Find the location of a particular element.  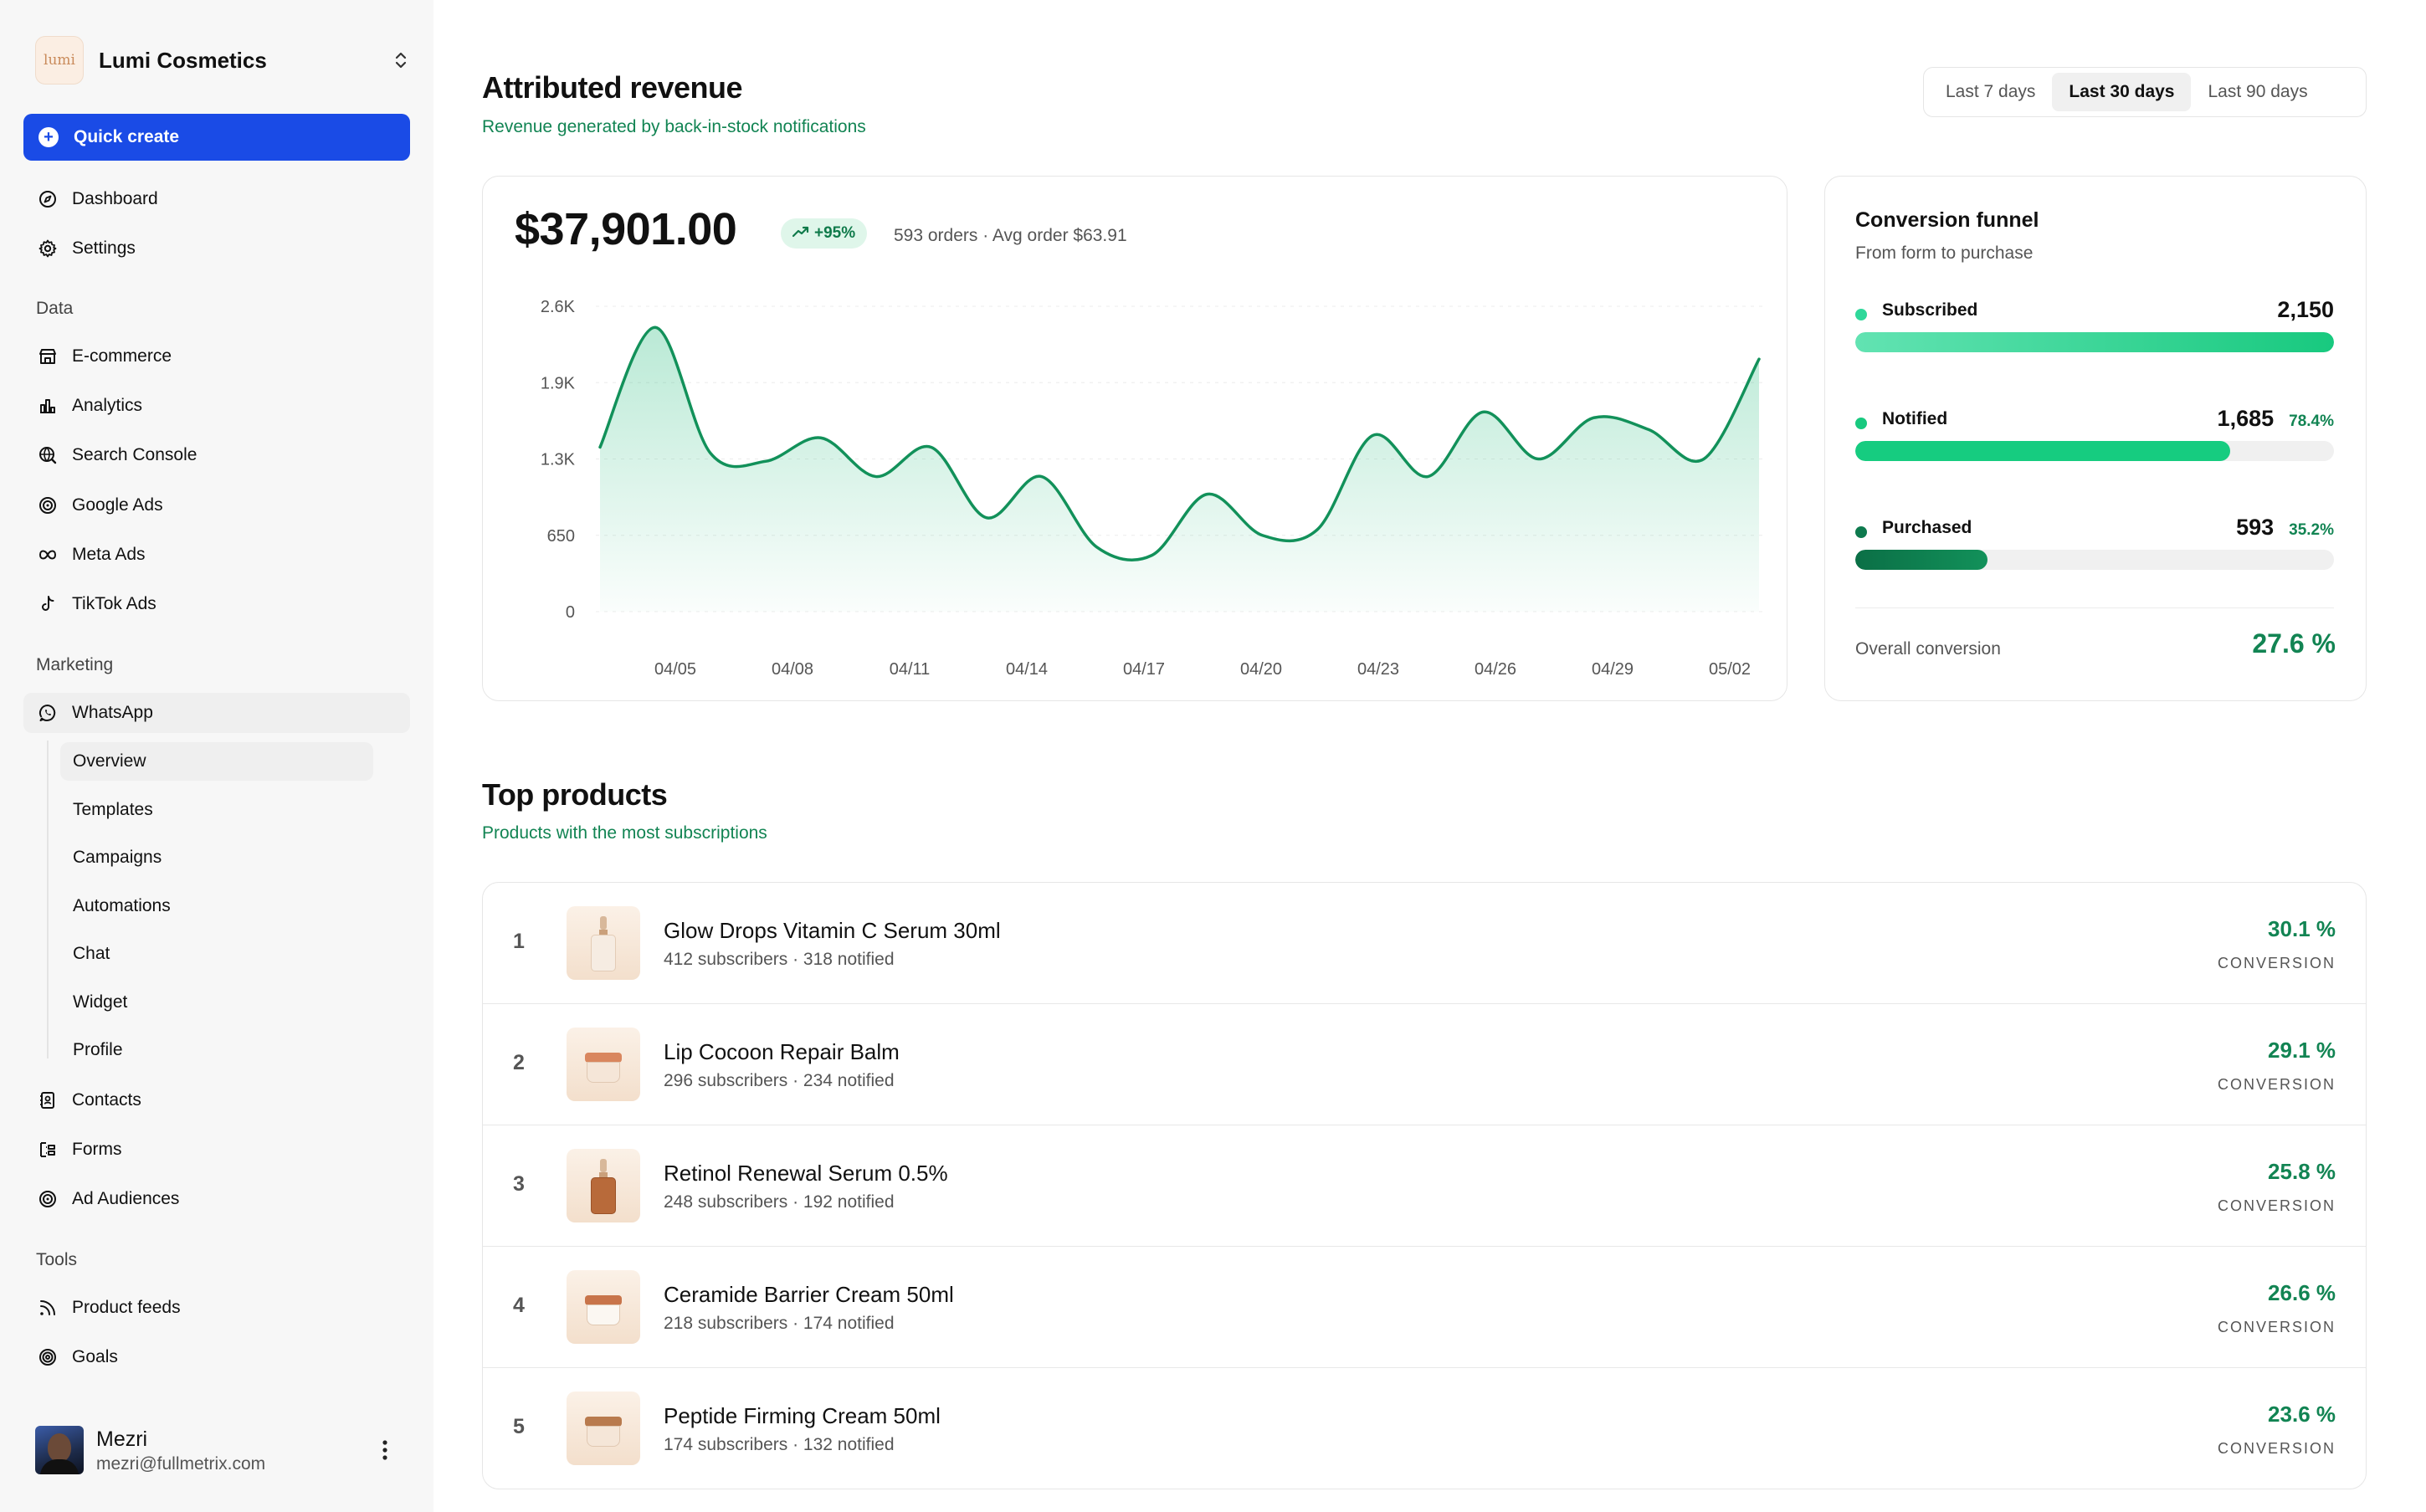

revenue-meta: 593 orders · Avg order $63.91 is located at coordinates (1010, 235).